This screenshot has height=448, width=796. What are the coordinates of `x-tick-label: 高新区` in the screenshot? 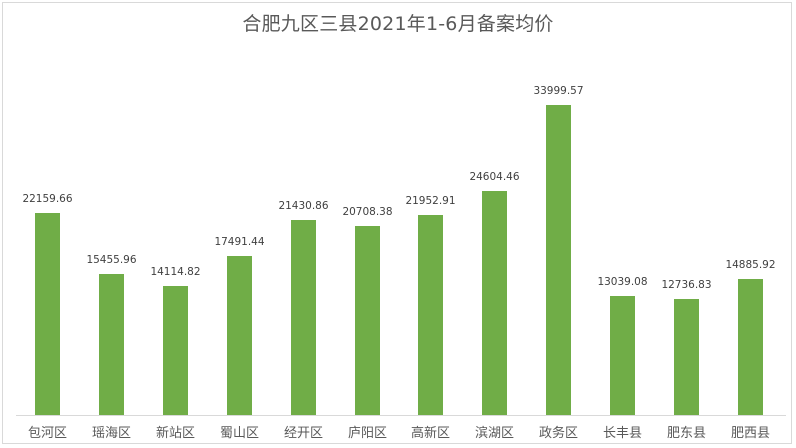 It's located at (430, 433).